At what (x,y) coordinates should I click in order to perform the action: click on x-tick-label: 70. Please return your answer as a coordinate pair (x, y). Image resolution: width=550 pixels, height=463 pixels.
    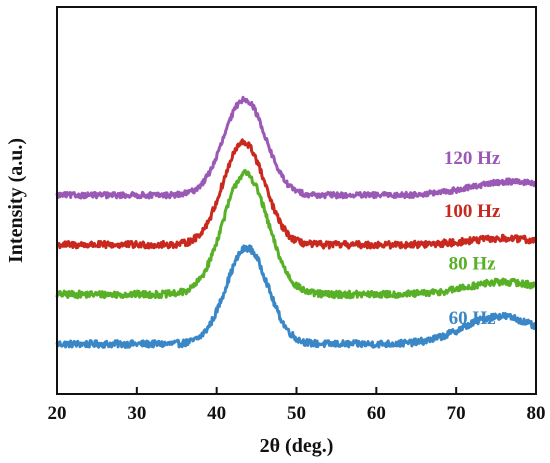
    Looking at the image, I should click on (456, 413).